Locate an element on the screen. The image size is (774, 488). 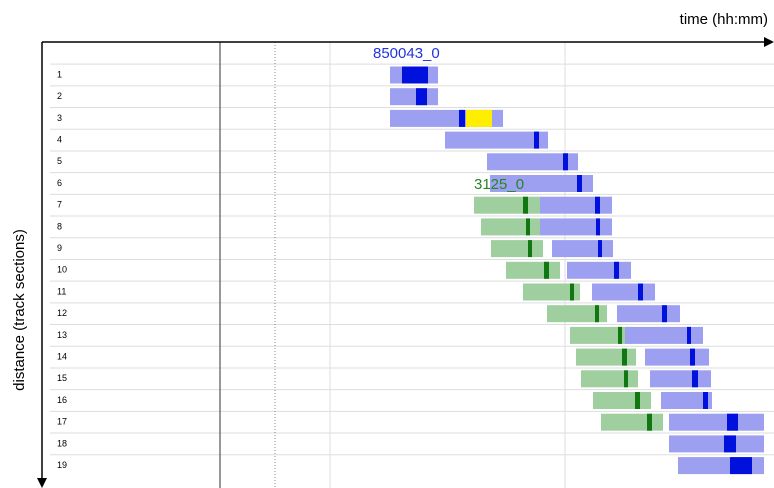
row-label: 11 is located at coordinates (61, 291).